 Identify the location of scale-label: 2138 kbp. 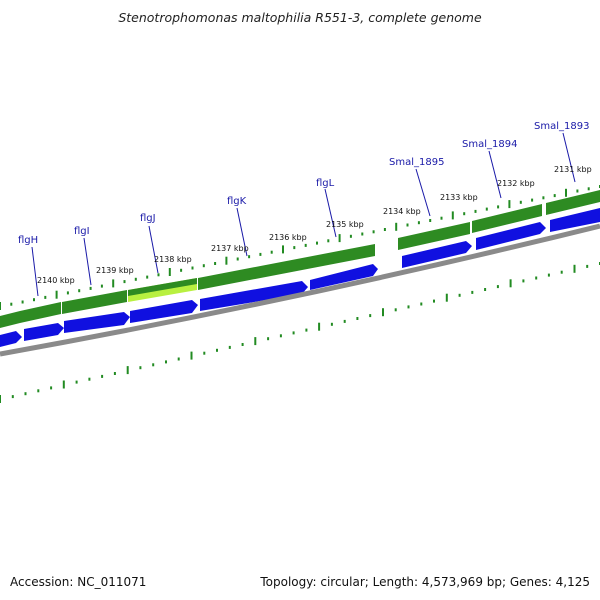
(173, 259).